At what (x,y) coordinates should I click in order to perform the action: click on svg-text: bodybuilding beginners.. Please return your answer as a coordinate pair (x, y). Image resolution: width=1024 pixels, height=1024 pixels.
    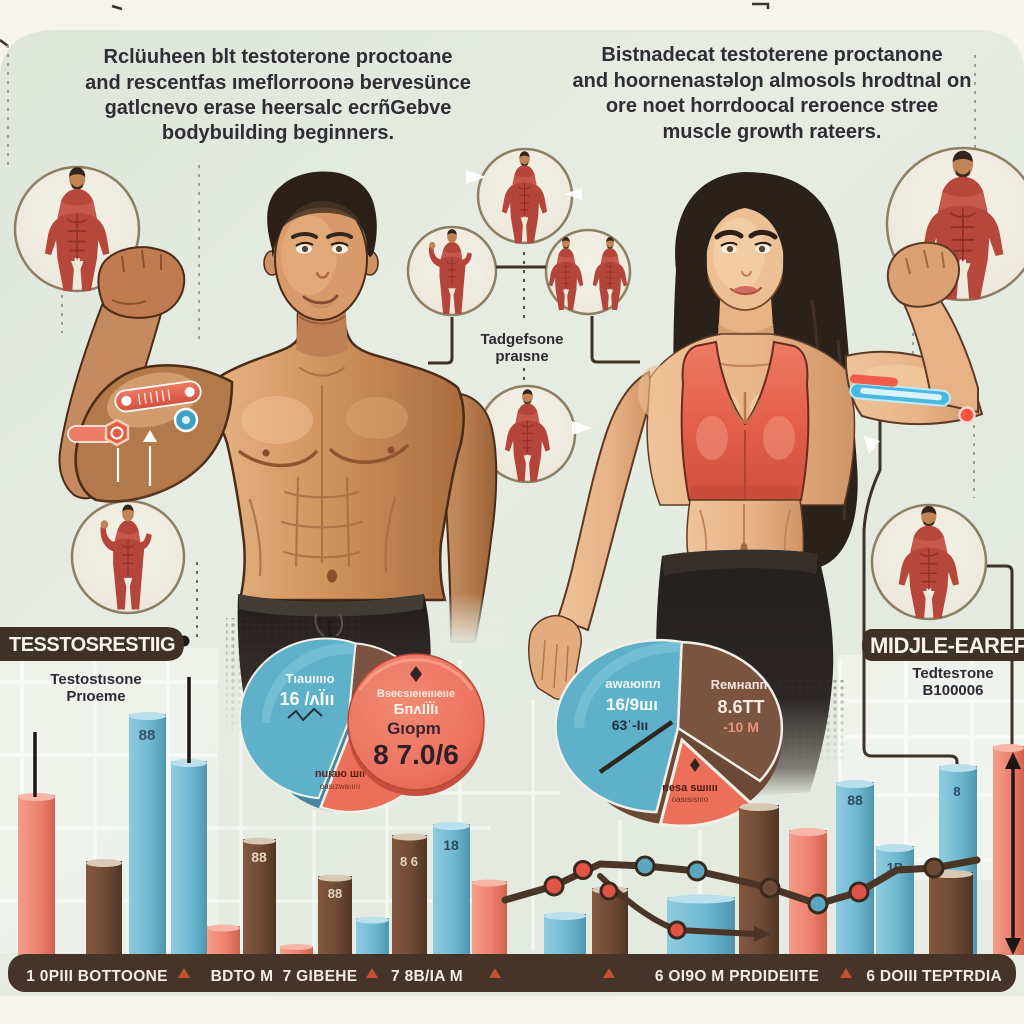
    Looking at the image, I should click on (278, 133).